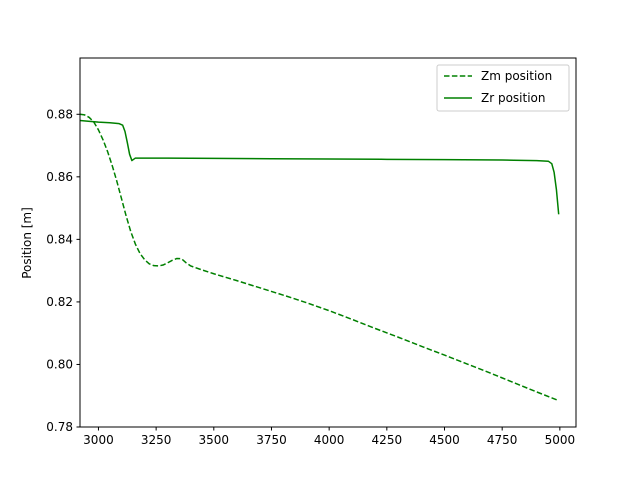  I want to click on x-tick-label: 5000, so click(560, 440).